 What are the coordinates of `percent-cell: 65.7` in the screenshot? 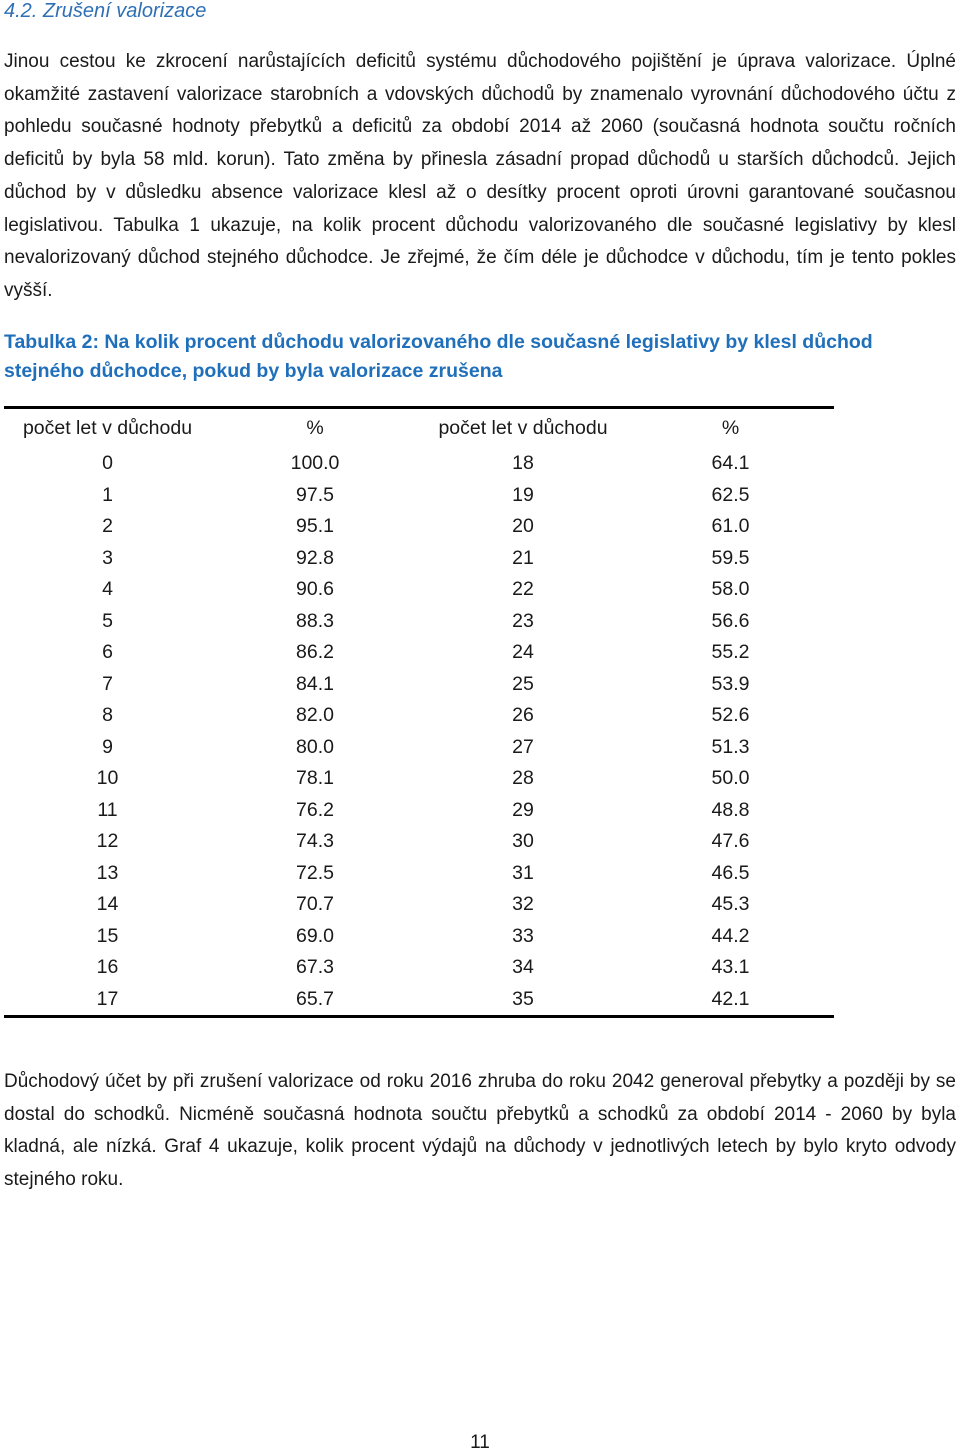 It's located at (315, 998).